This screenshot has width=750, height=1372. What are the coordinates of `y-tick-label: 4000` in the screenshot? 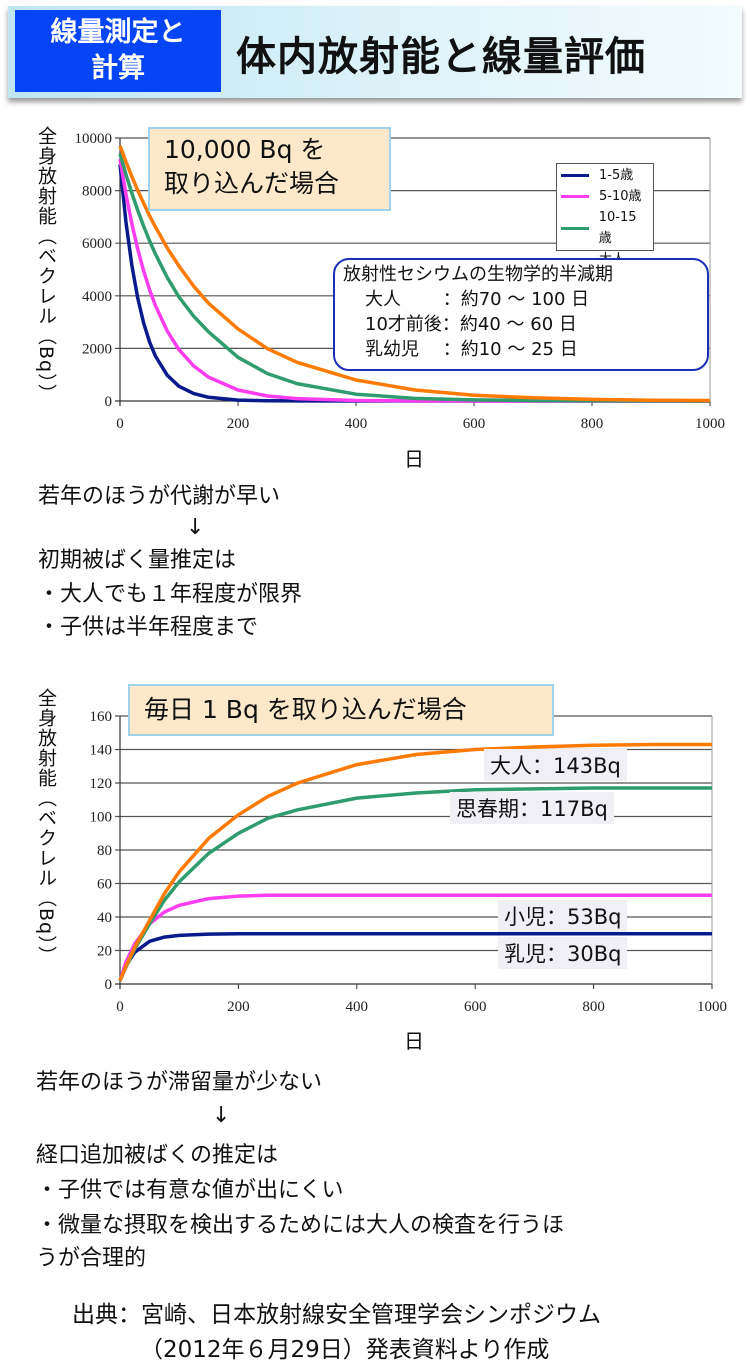 It's located at (97, 297).